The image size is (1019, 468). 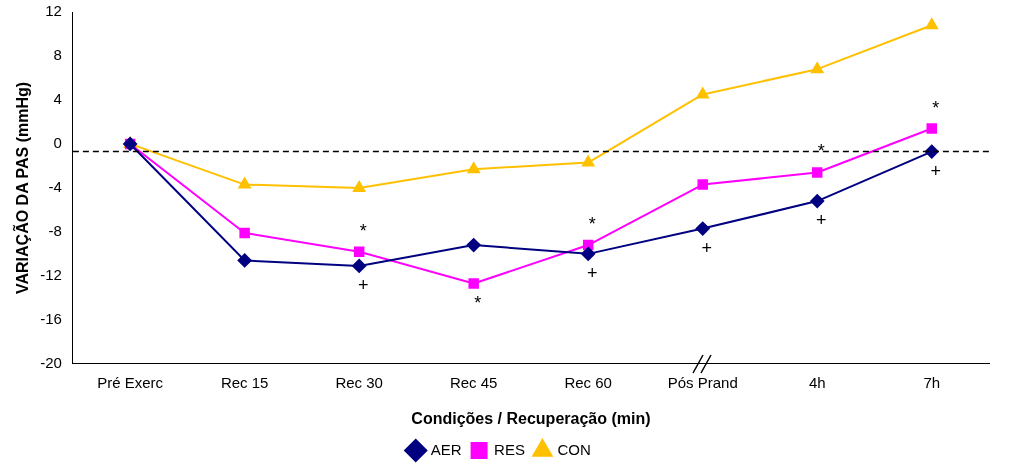 What do you see at coordinates (55, 187) in the screenshot?
I see `y-tick-label: -4` at bounding box center [55, 187].